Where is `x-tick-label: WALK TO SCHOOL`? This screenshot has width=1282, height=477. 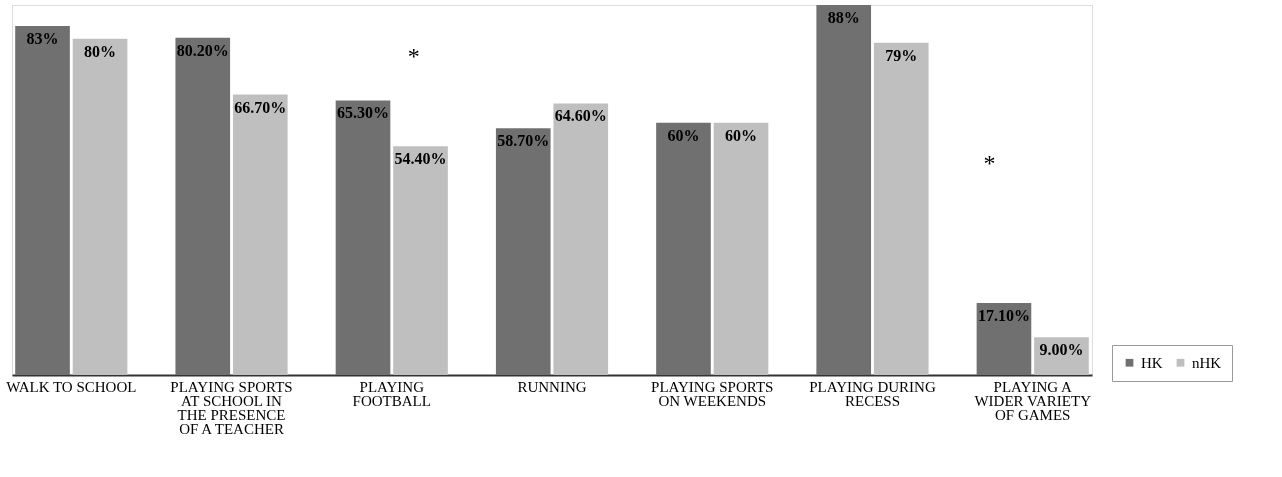 x-tick-label: WALK TO SCHOOL is located at coordinates (71, 386).